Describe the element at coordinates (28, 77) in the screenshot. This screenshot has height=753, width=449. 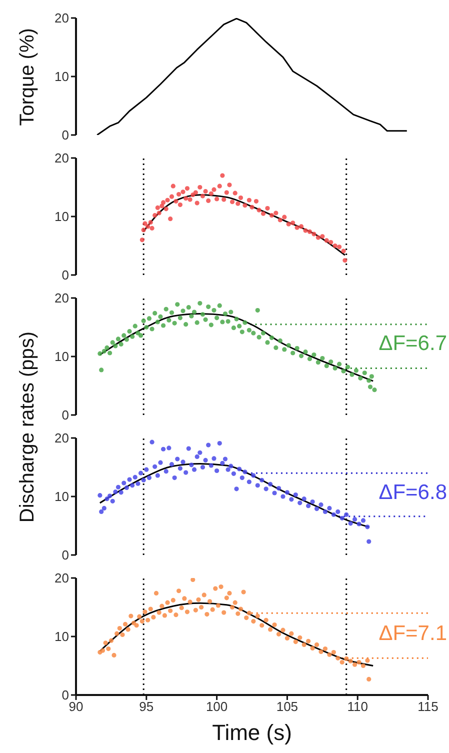
I see `y-axis-title: Torque (%)` at that location.